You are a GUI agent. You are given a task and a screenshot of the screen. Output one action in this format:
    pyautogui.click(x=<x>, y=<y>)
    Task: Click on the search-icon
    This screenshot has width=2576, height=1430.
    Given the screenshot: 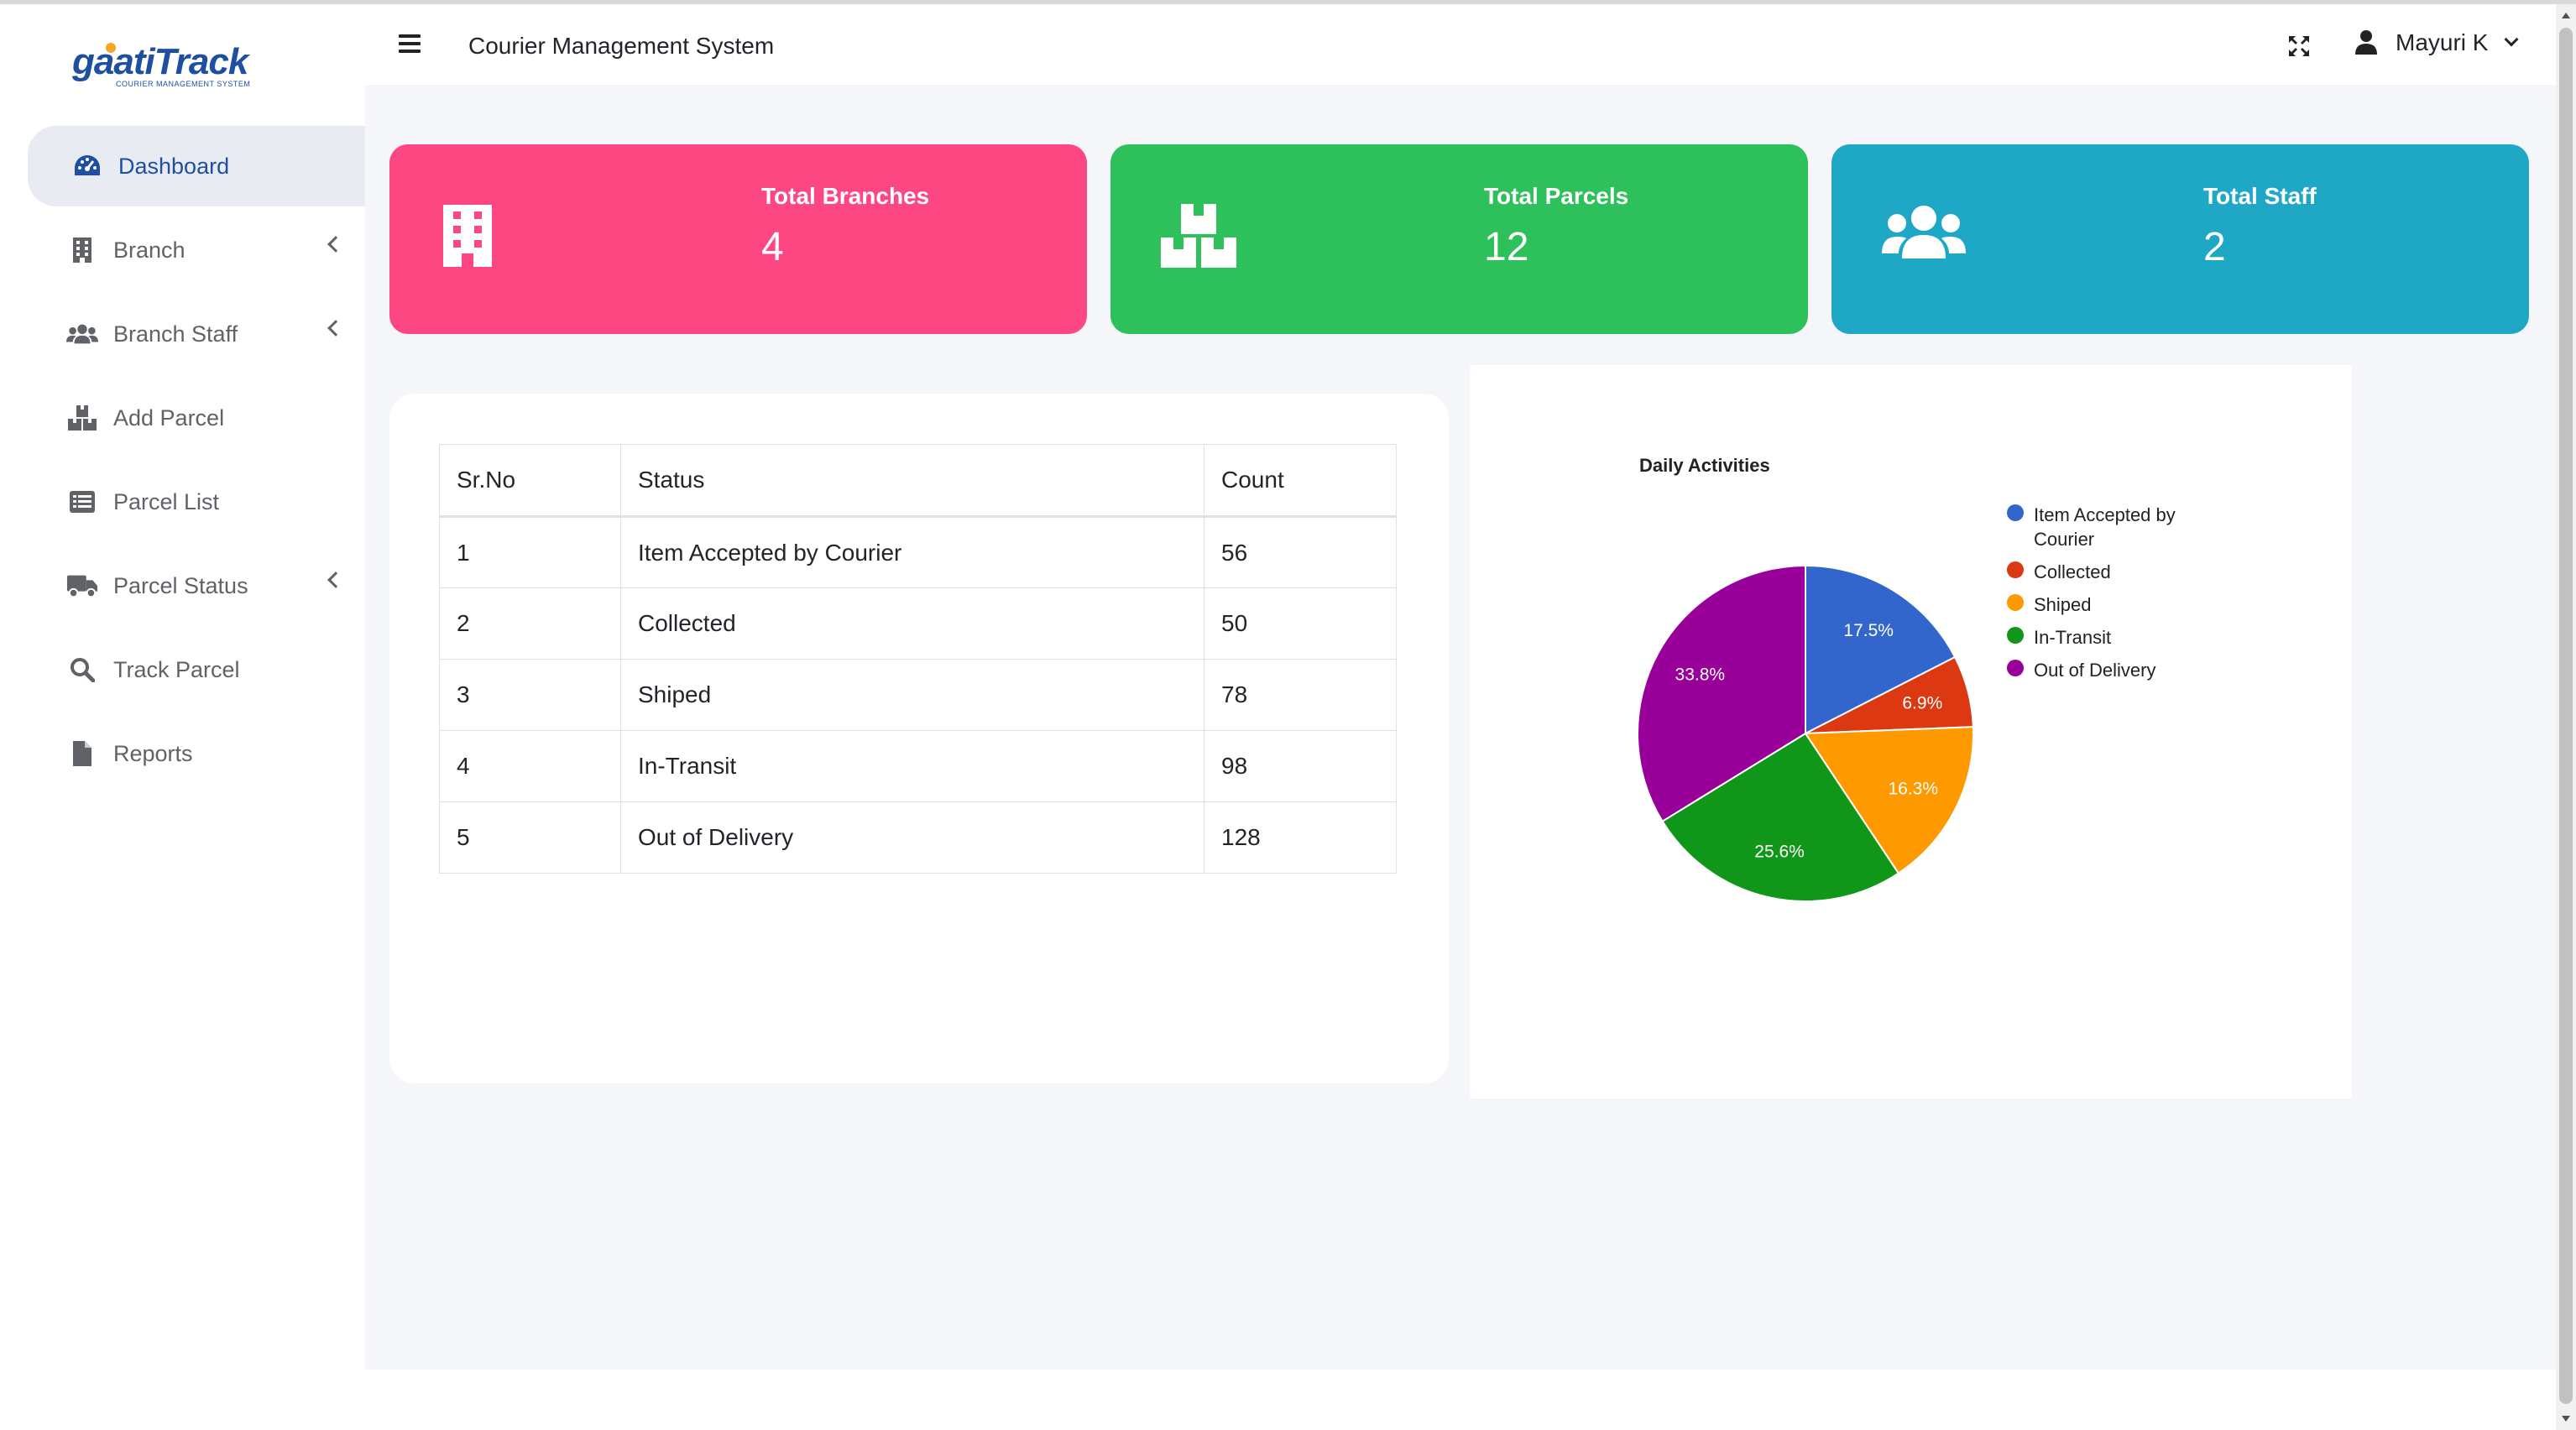 What is the action you would take?
    pyautogui.click(x=82, y=669)
    